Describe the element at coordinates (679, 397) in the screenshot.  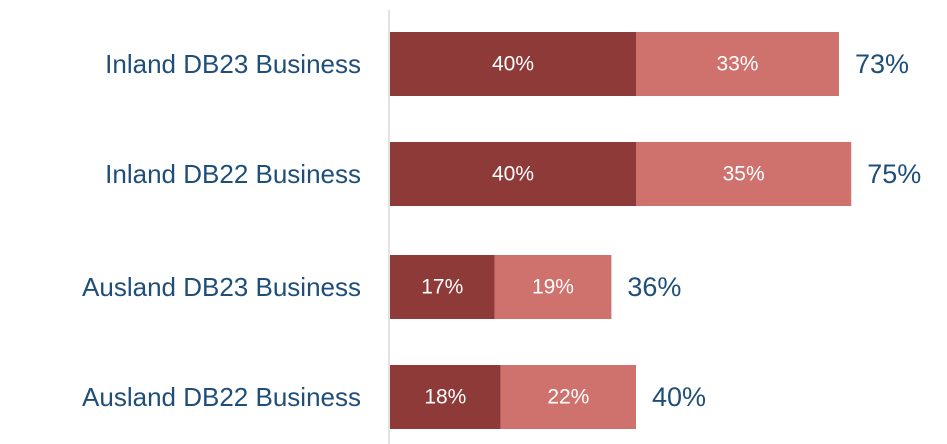
I see `total-value-label: 40%` at that location.